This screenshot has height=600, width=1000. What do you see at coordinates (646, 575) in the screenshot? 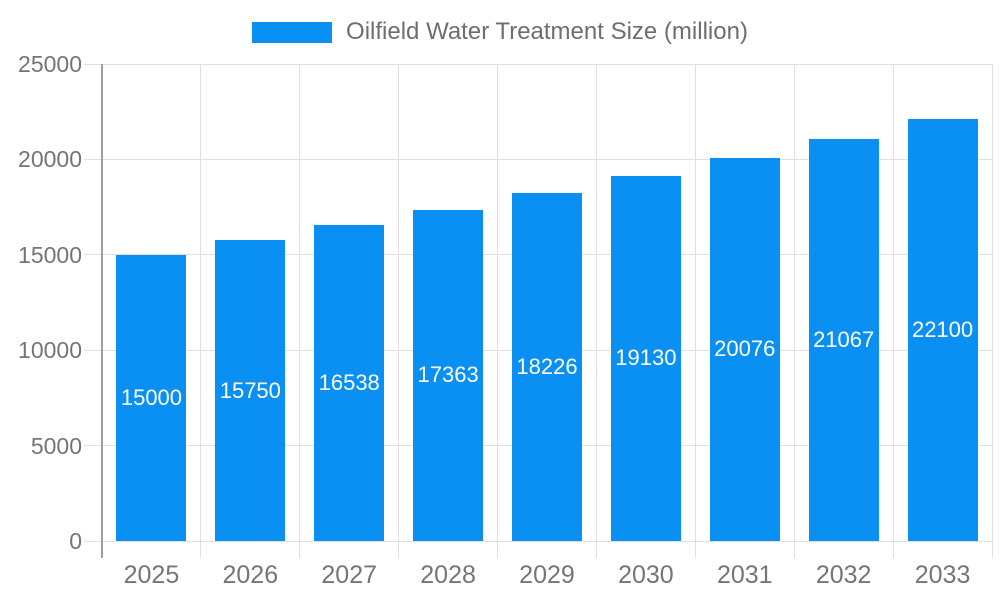
I see `x-axis-label: 2030` at bounding box center [646, 575].